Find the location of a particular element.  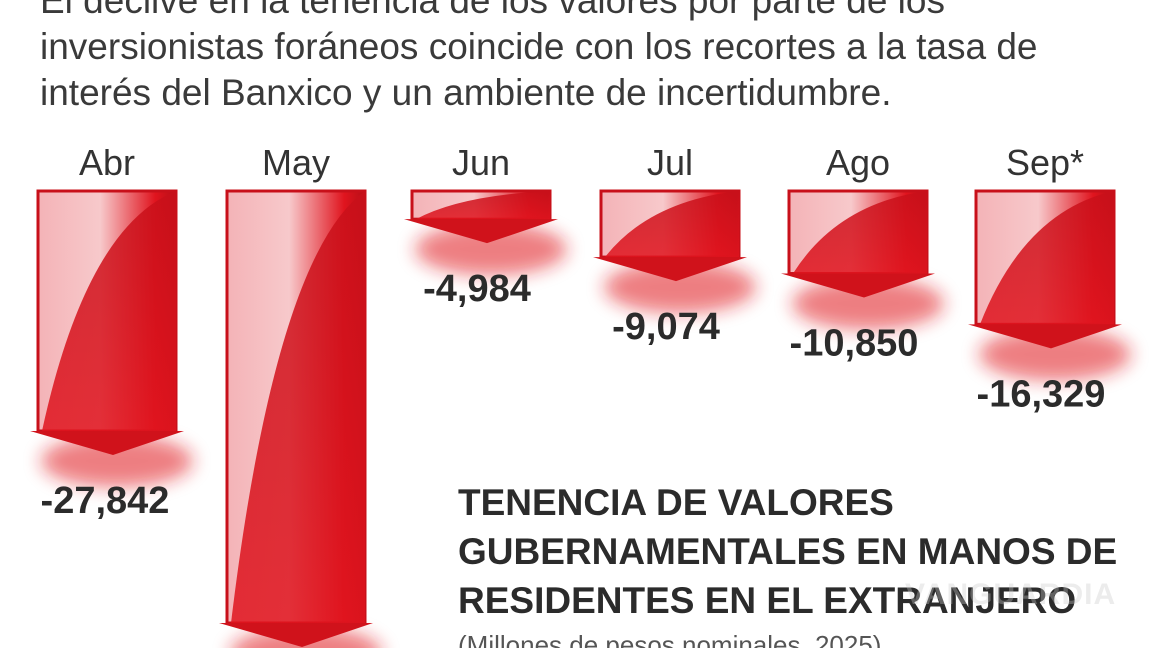

bar-tip-ago is located at coordinates (858, 285).